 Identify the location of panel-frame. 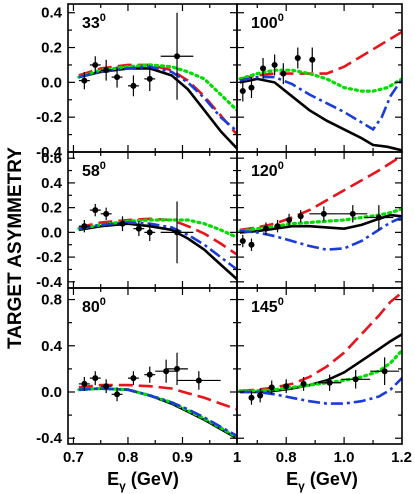
(319, 366).